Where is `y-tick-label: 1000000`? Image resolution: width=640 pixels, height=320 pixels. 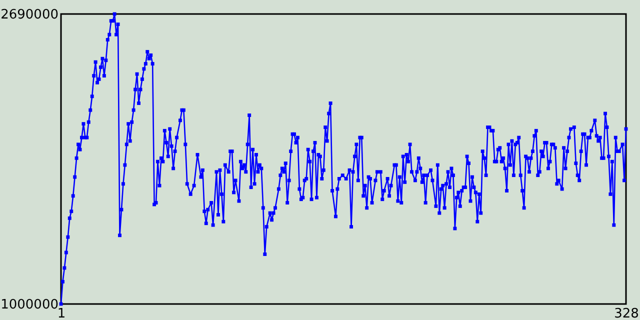
y-tick-label: 1000000 is located at coordinates (29, 305).